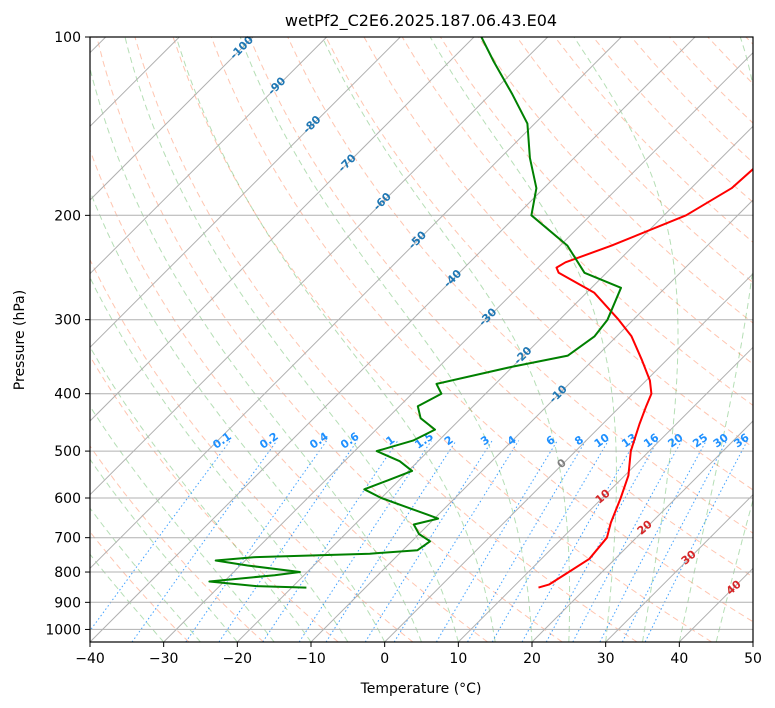 This screenshot has height=708, width=775. Describe the element at coordinates (421, 689) in the screenshot. I see `x-axis-title: Temperature (°C)` at that location.